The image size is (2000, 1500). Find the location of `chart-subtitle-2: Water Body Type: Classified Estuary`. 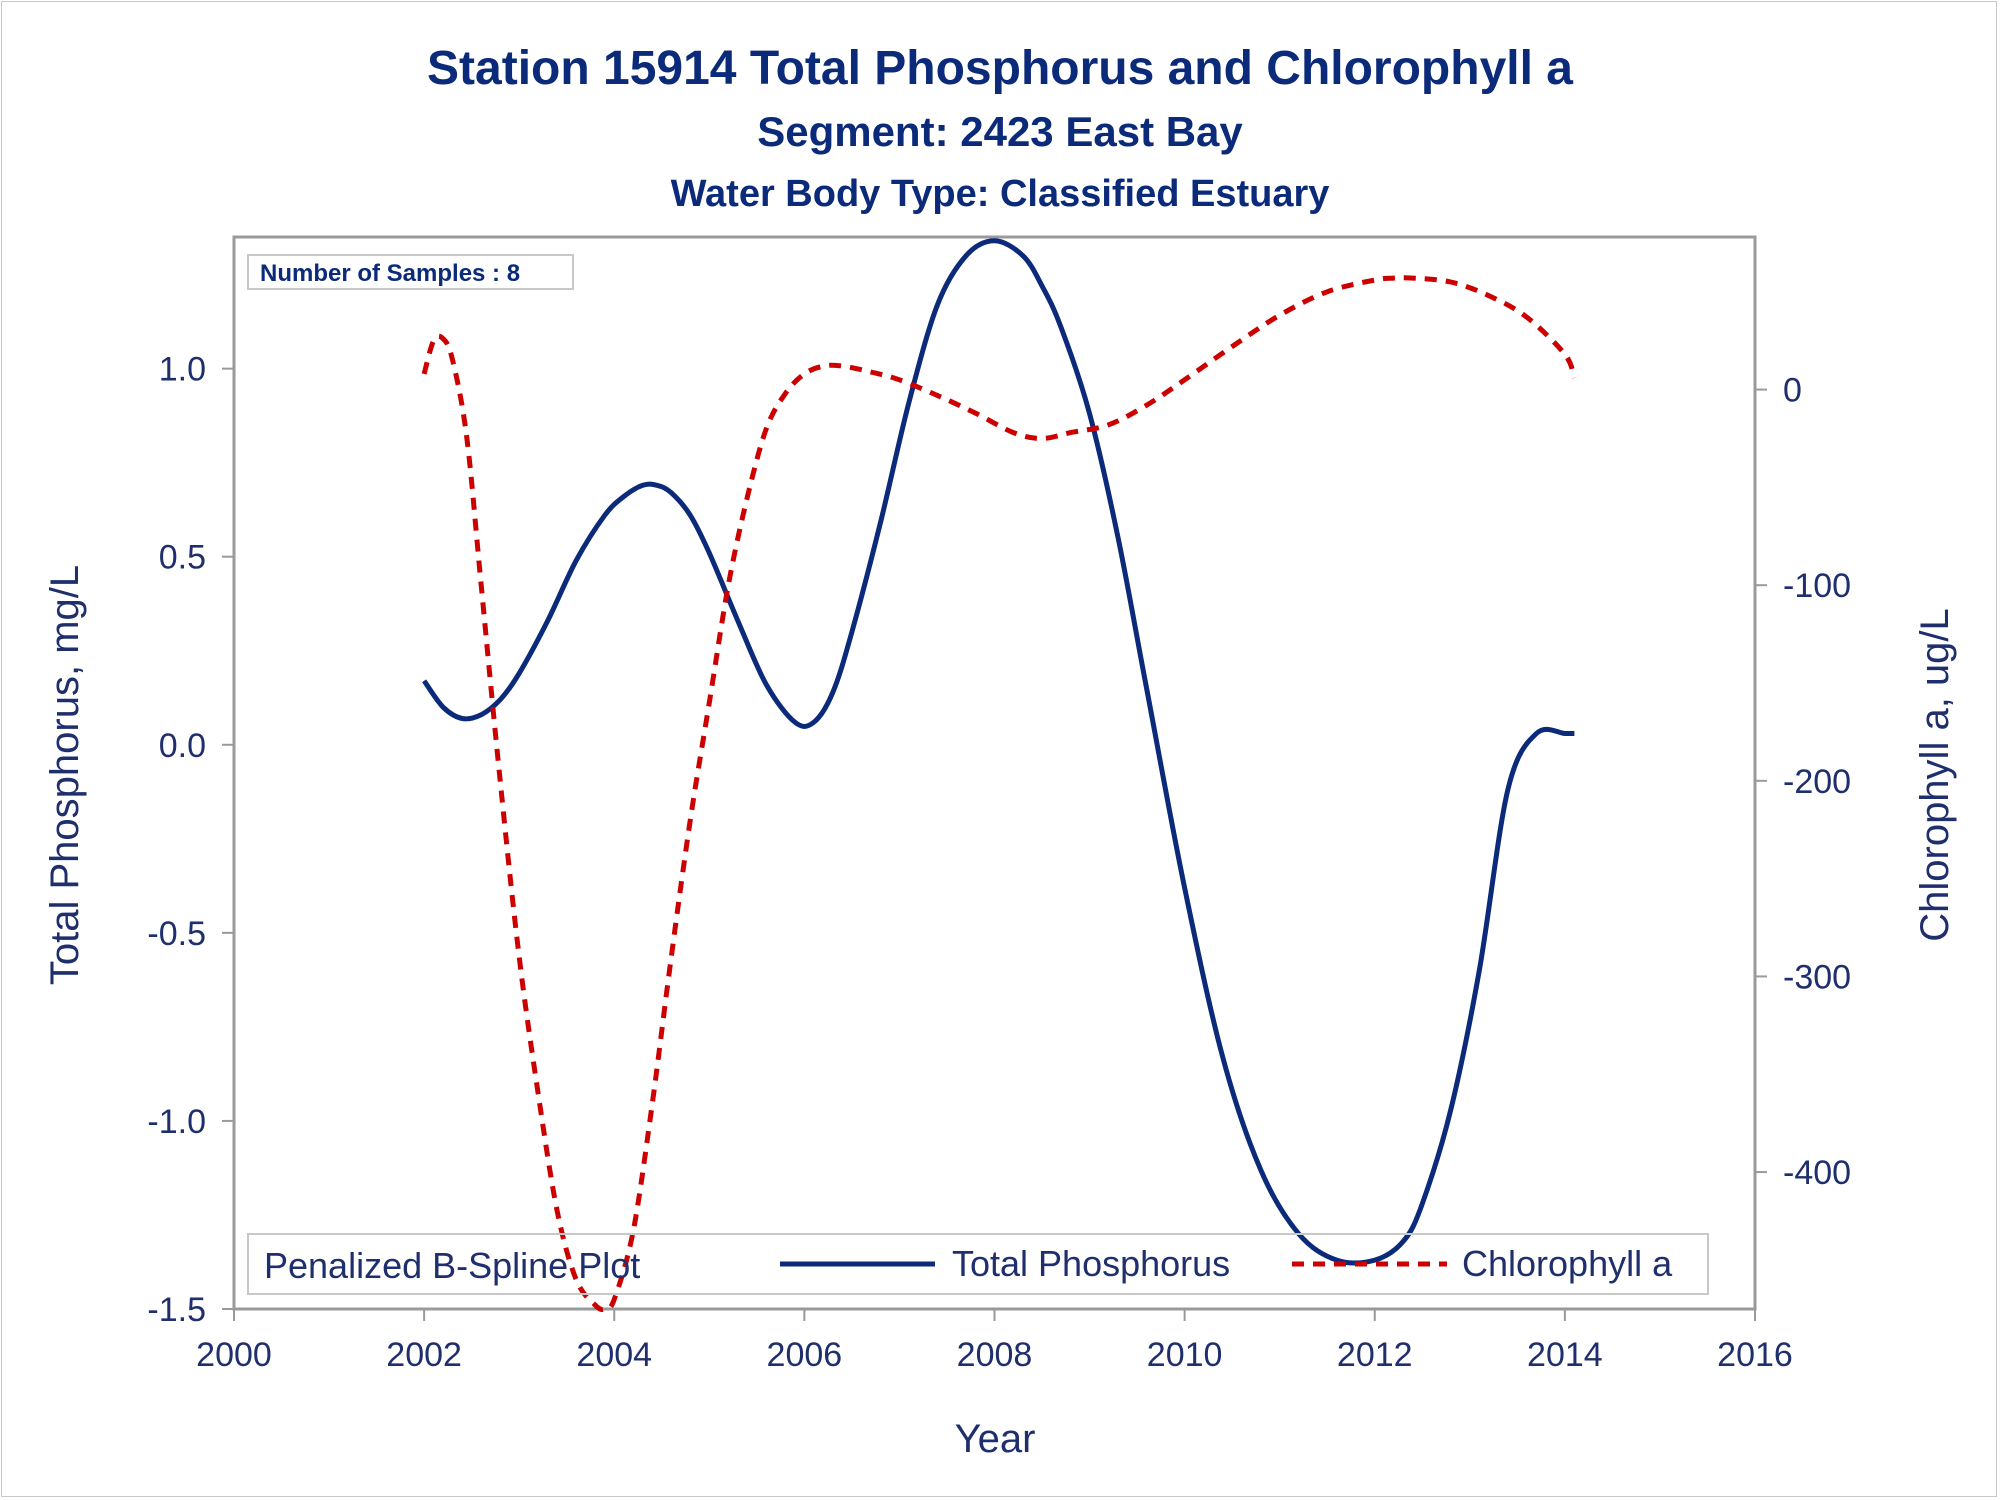

chart-subtitle-2: Water Body Type: Classified Estuary is located at coordinates (1000, 194).